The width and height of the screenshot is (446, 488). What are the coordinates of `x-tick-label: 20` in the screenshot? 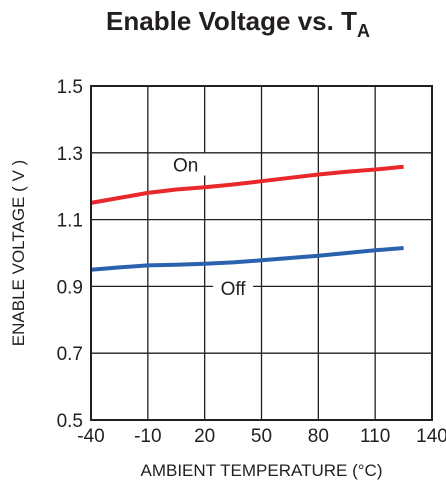 It's located at (204, 436).